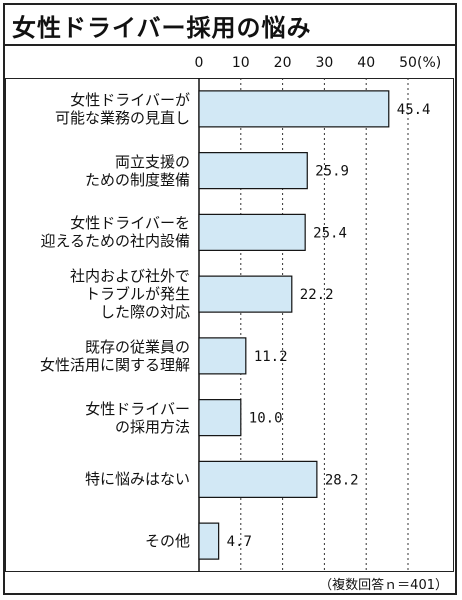 This screenshot has height=600, width=462. I want to click on data-label: 4.7, so click(239, 542).